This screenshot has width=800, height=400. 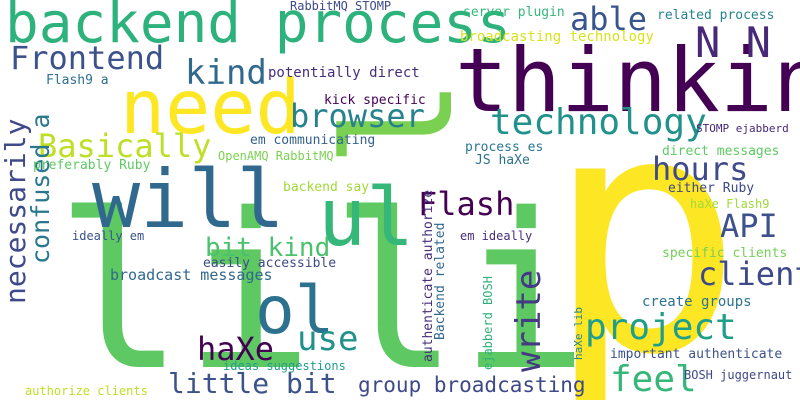 I want to click on word-em-communicating: em communicating, so click(x=313, y=140).